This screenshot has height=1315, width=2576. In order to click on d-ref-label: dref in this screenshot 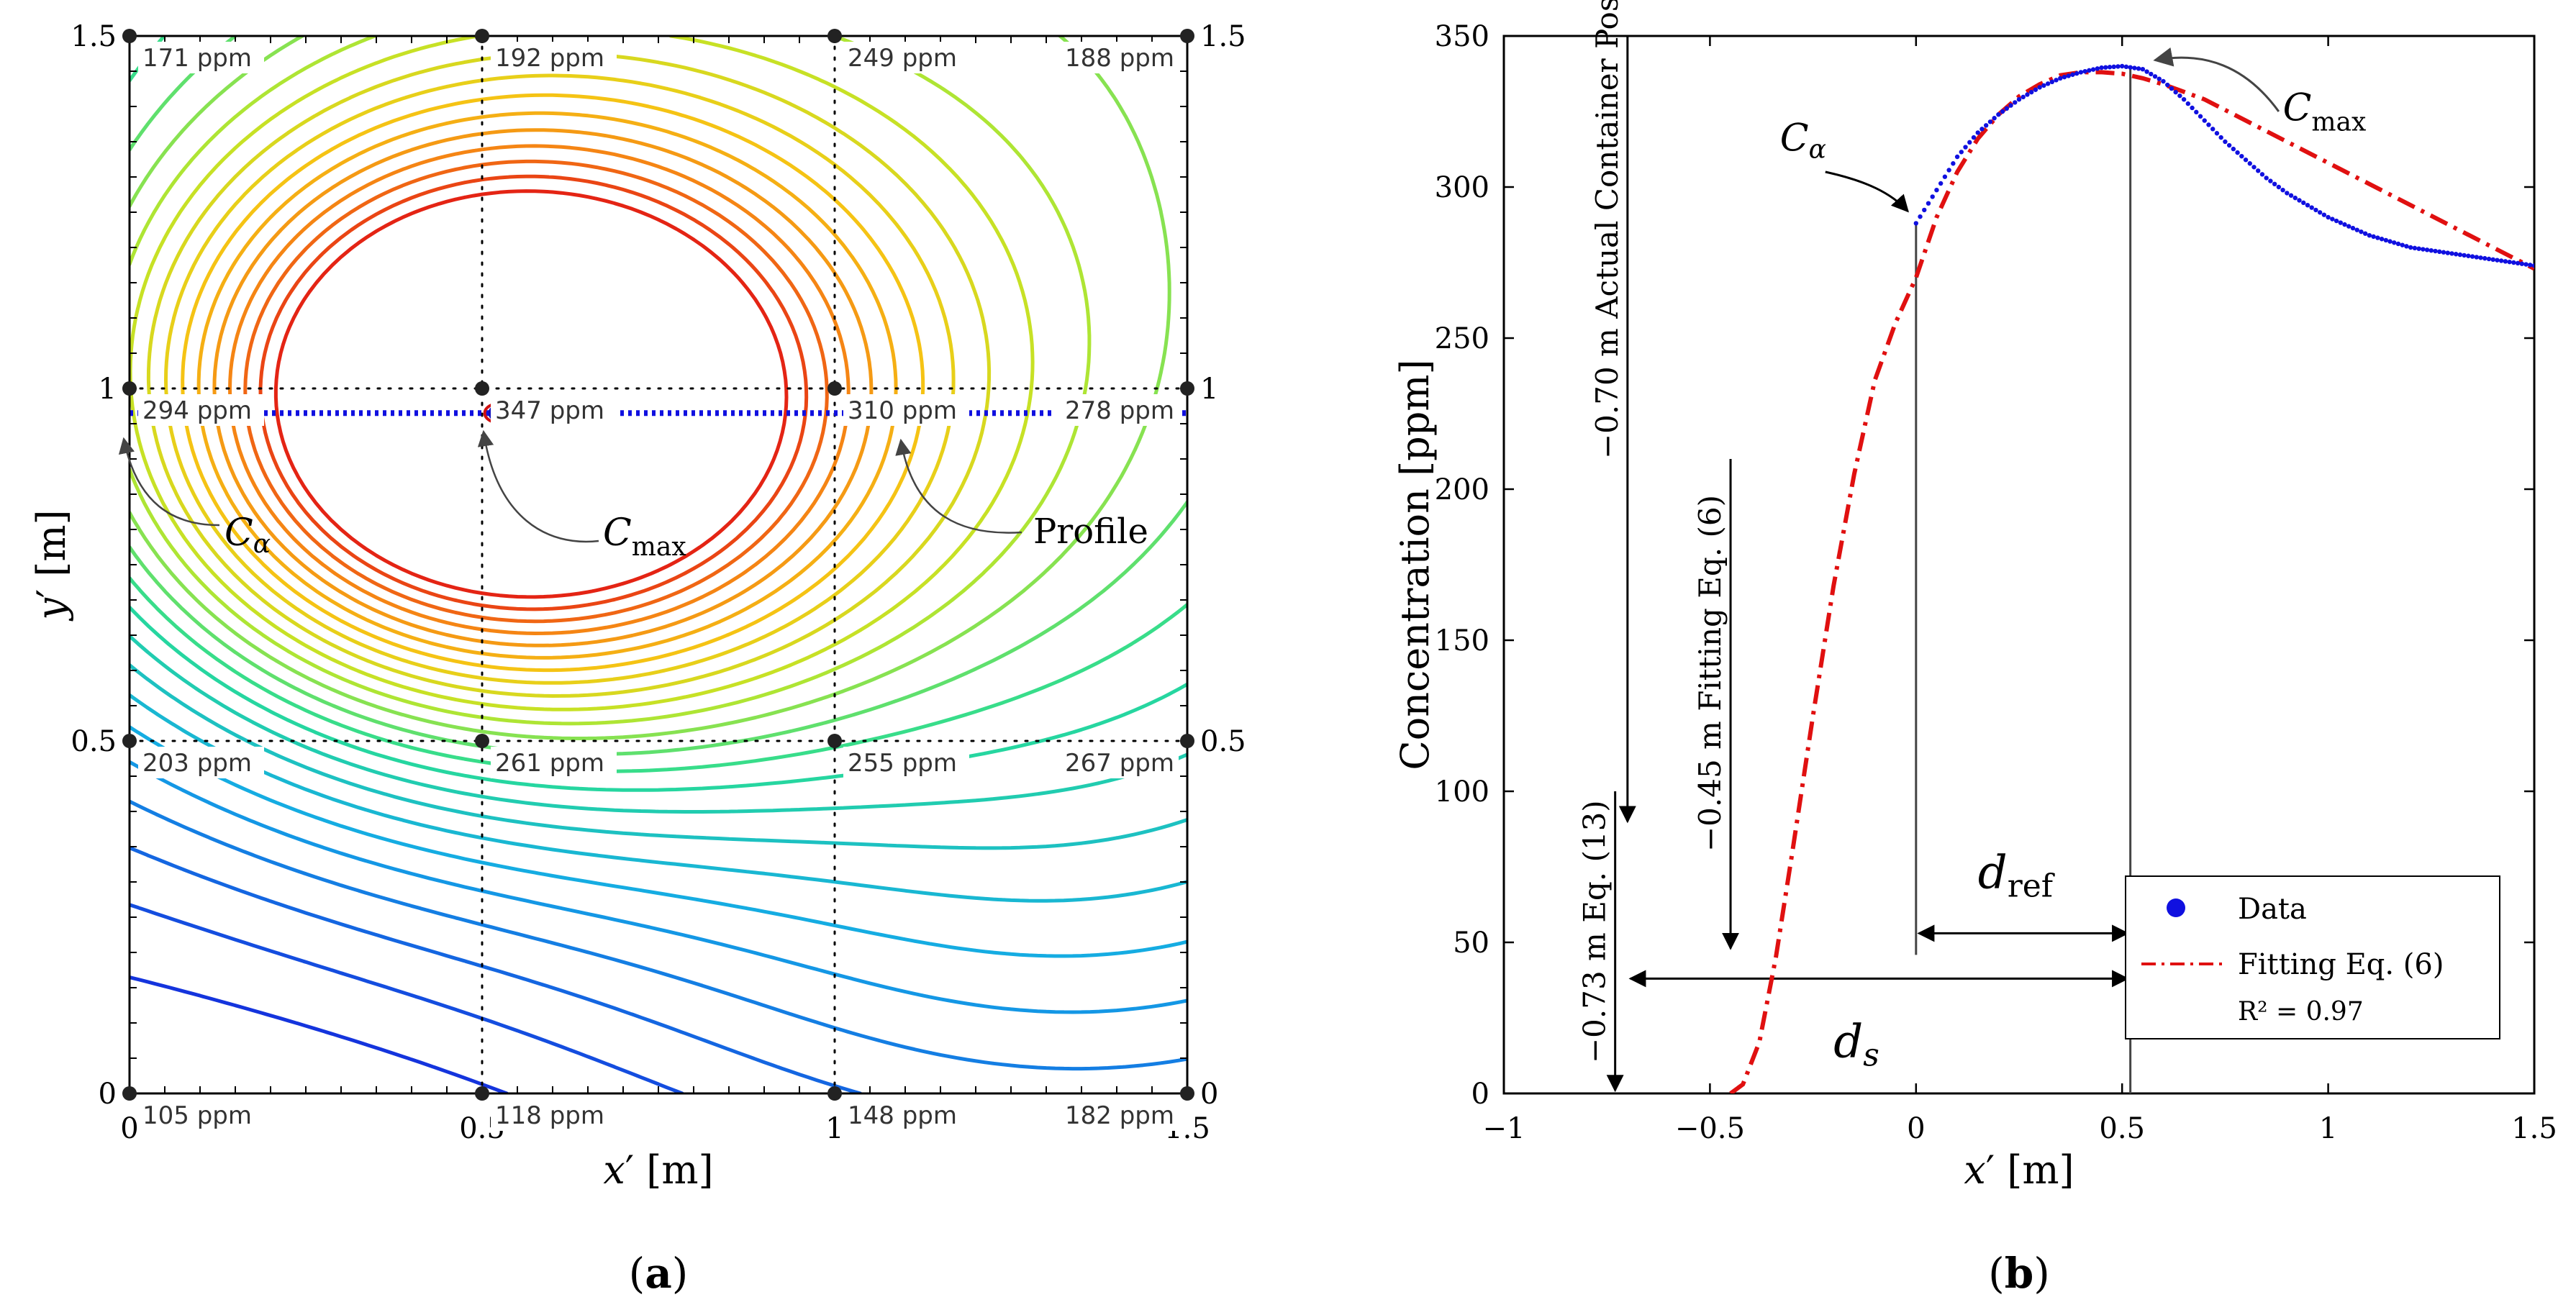, I will do `click(2016, 875)`.